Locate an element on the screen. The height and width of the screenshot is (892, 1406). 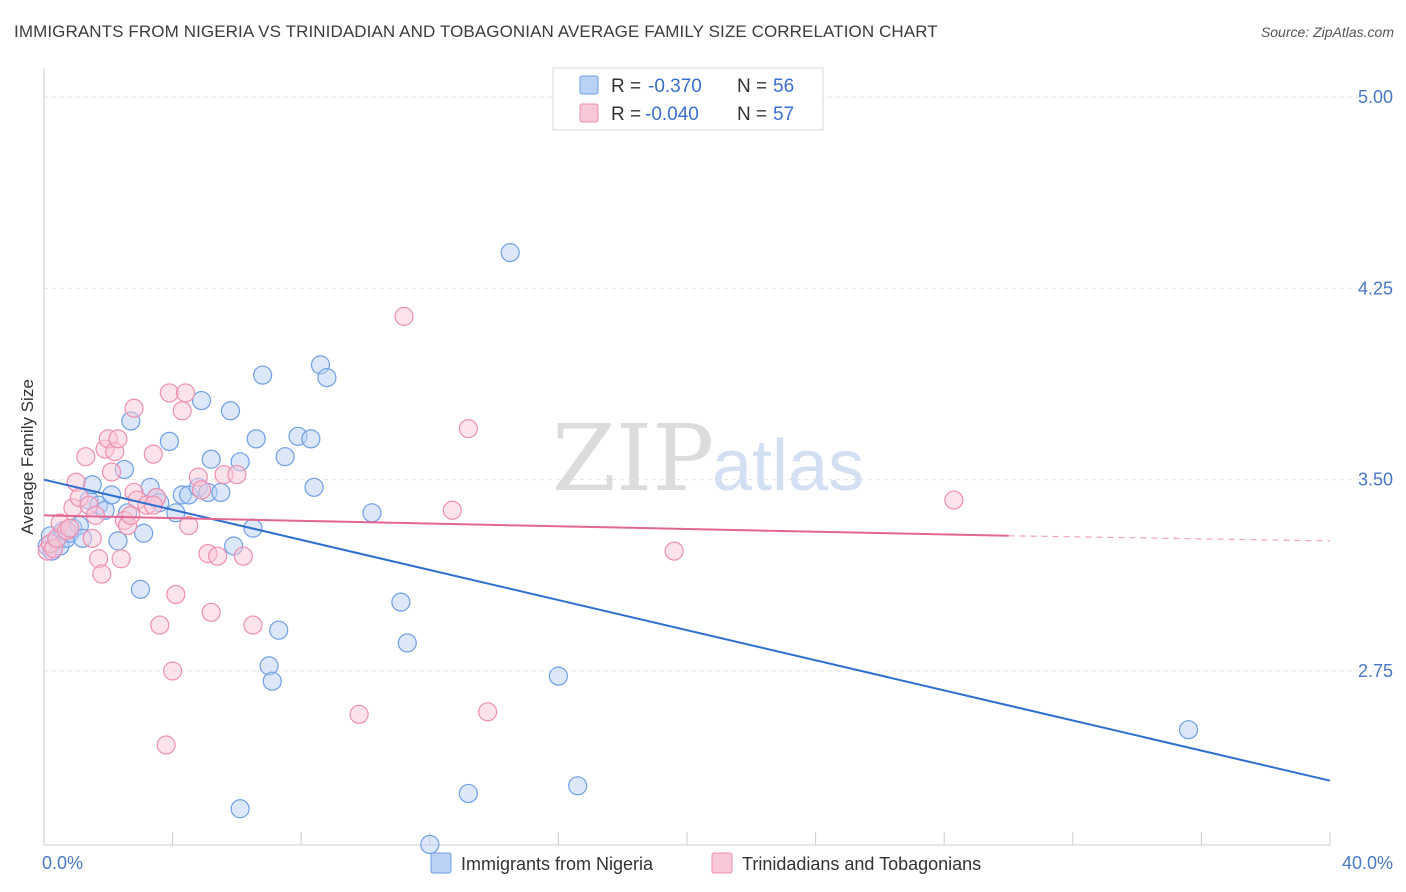
legend: R = -0.370 N = 56 R = -0.040 N = 57 is located at coordinates (688, 99).